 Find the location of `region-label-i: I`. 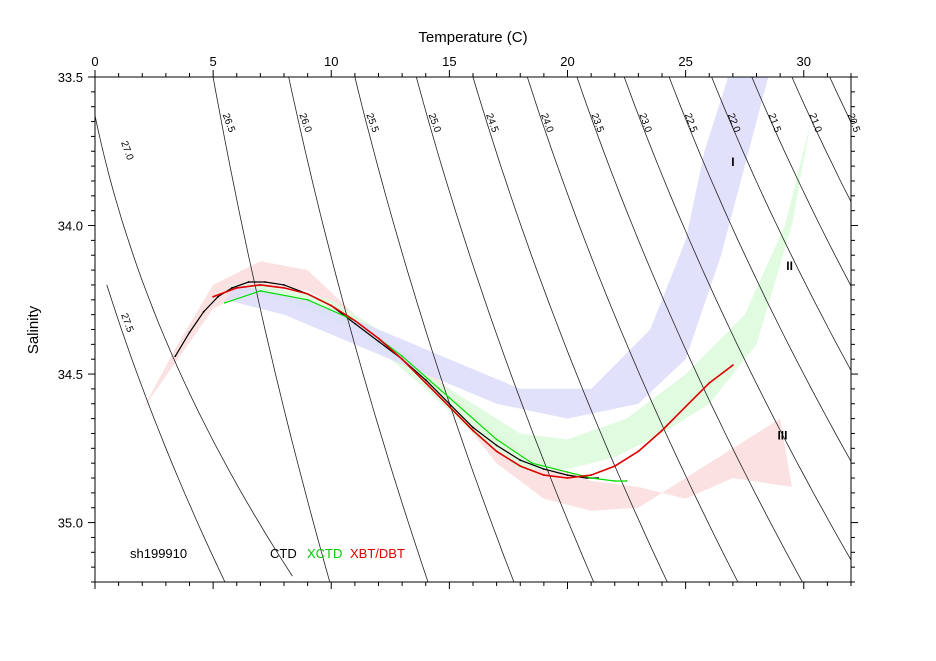

region-label-i: I is located at coordinates (732, 162).